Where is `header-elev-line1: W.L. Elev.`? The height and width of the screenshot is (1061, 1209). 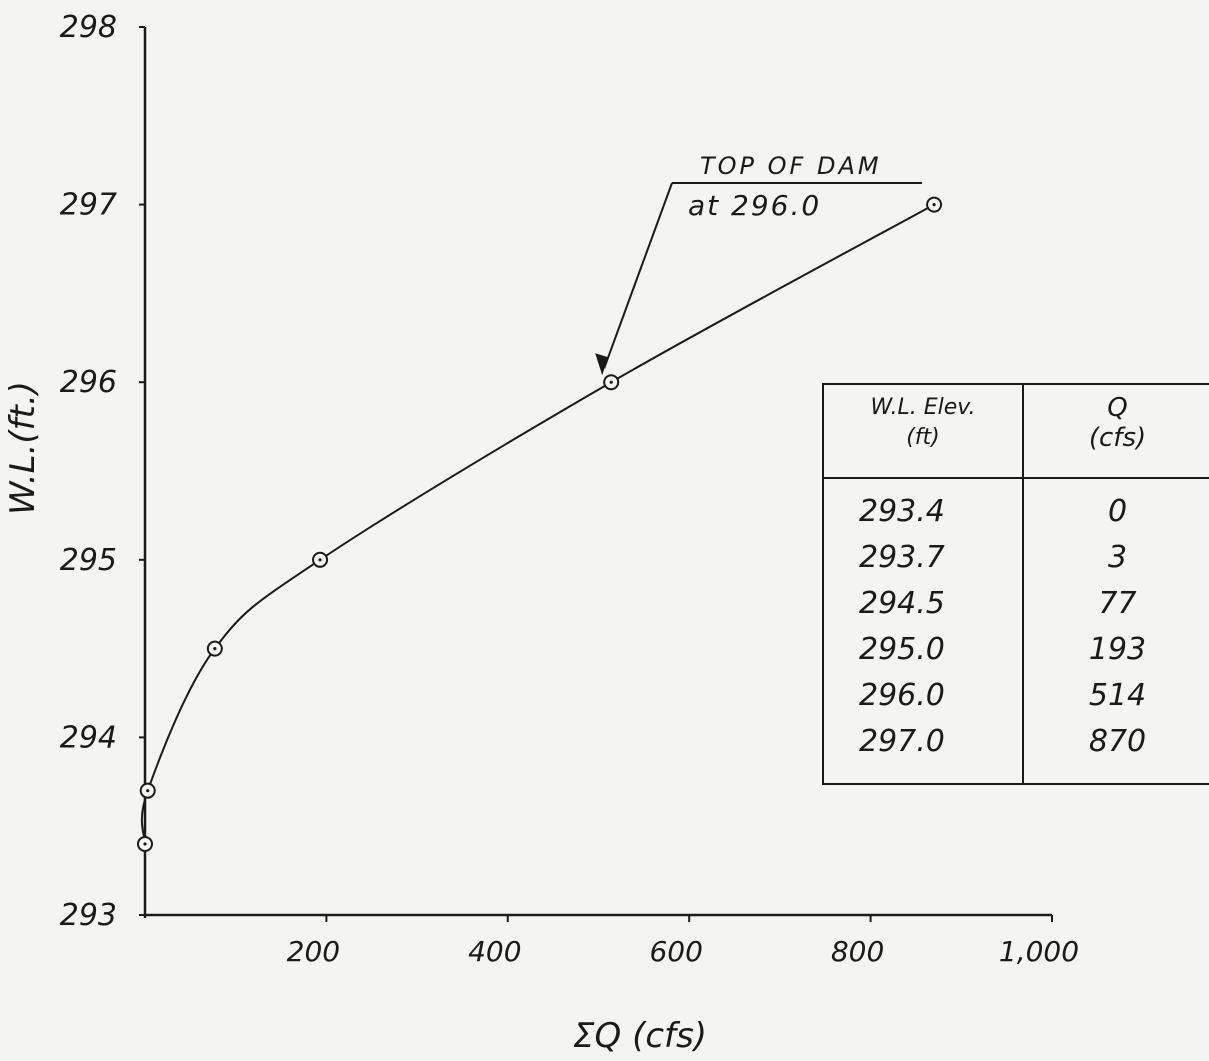 header-elev-line1: W.L. Elev. is located at coordinates (923, 407).